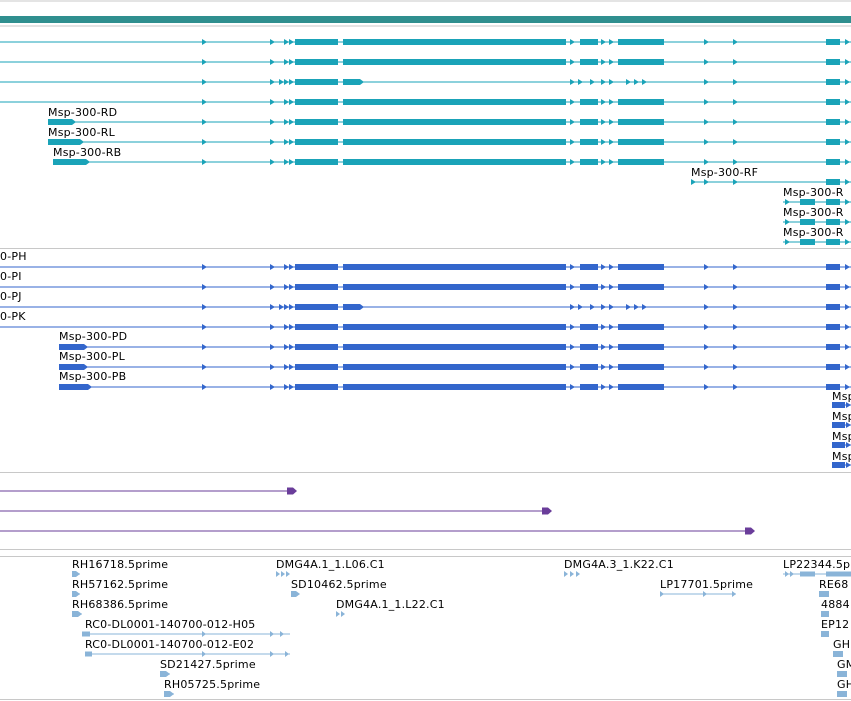 The image size is (851, 701). I want to click on transcript-label: 0-PH, so click(13, 256).